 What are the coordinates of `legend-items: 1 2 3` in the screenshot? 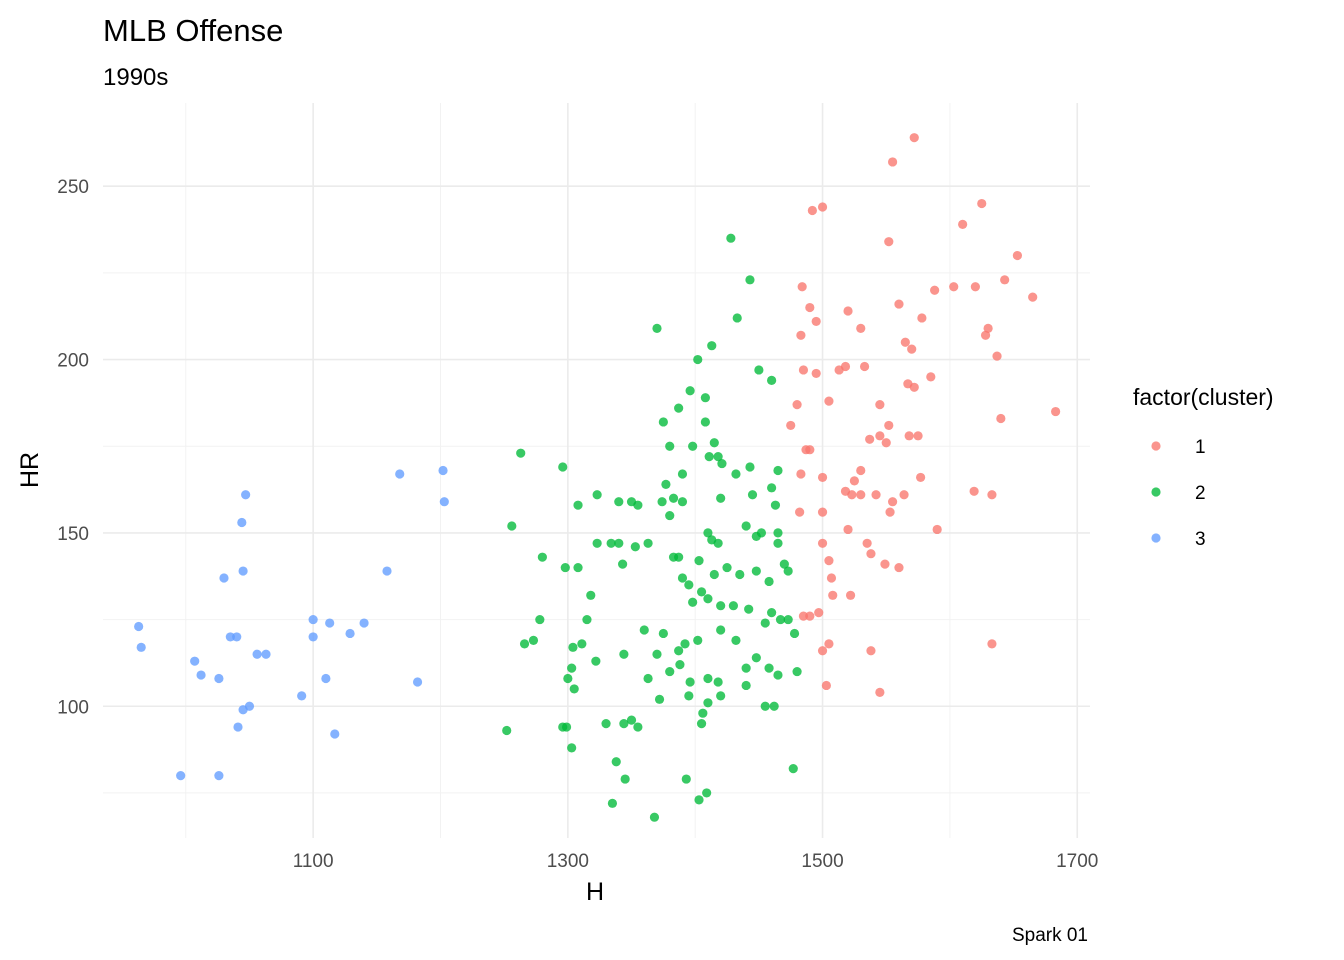 It's located at (1178, 493).